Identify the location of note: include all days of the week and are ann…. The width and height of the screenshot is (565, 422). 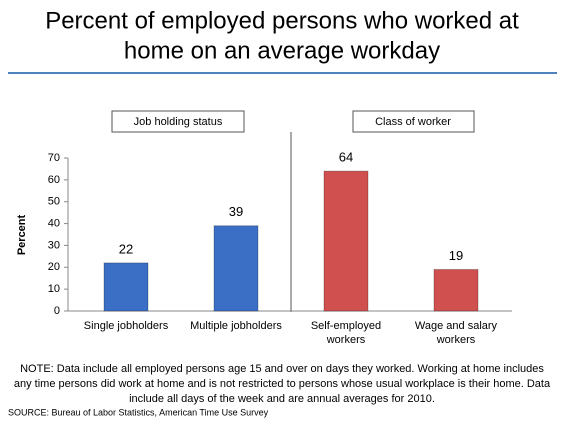
(282, 399).